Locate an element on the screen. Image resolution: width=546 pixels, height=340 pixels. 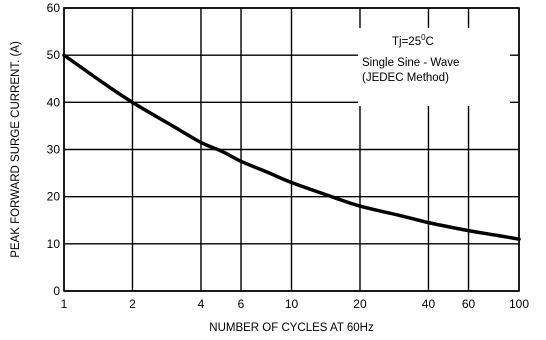
y-tick-label: 30 is located at coordinates (54, 150).